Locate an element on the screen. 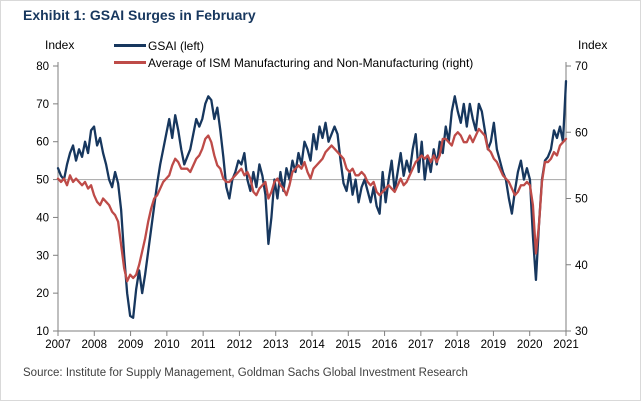  x-axis-tick-label: 2021 is located at coordinates (566, 345).